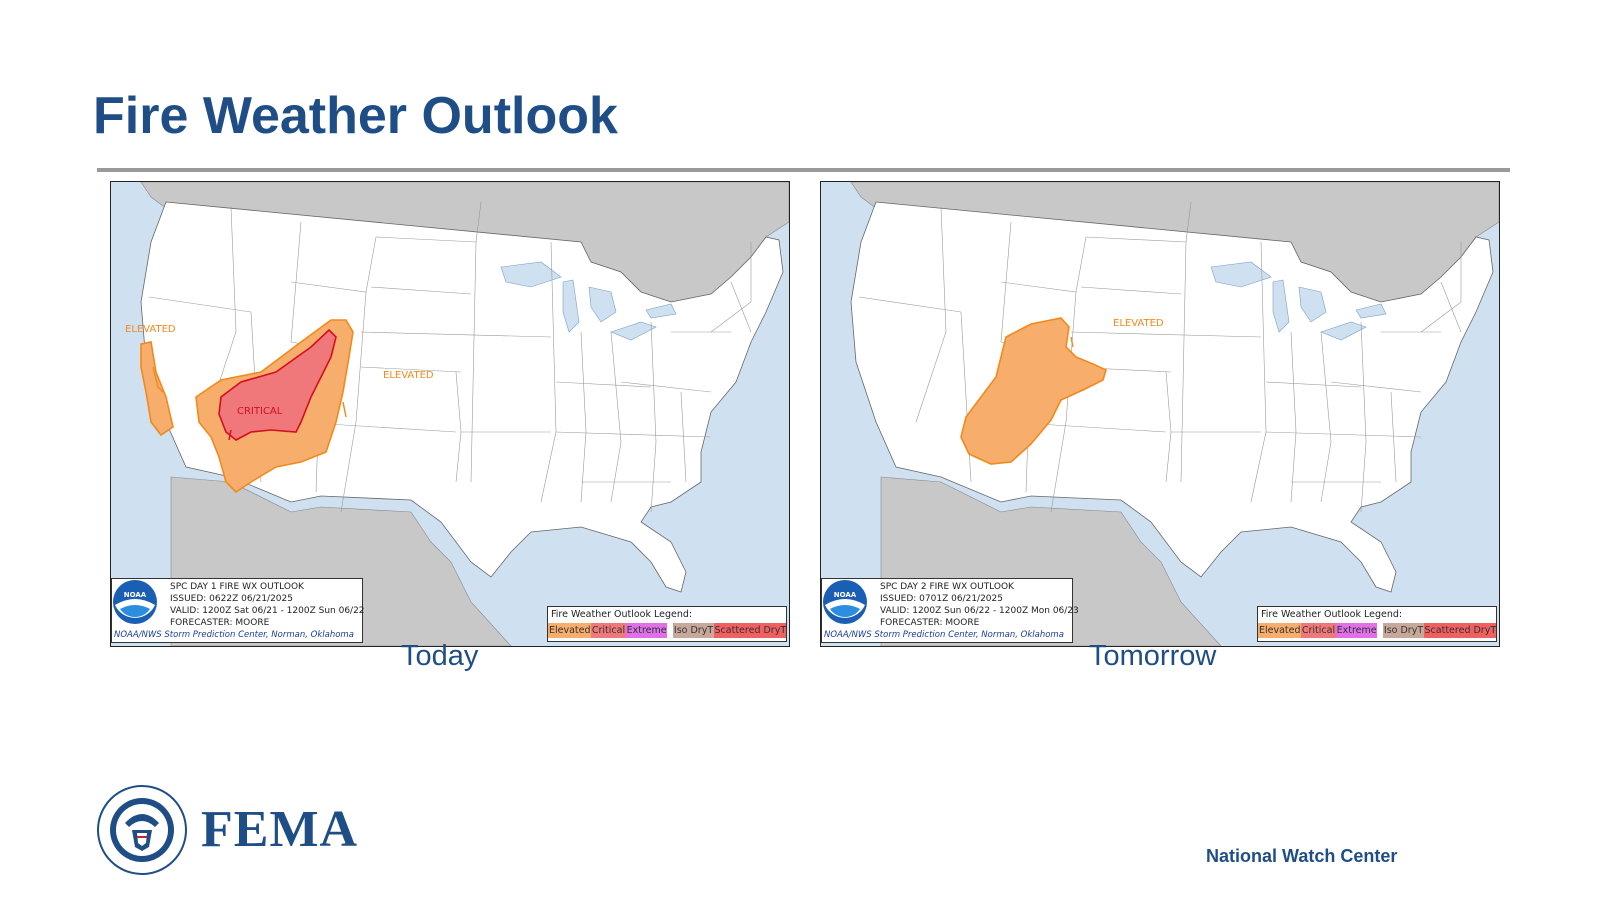 The height and width of the screenshot is (899, 1600). What do you see at coordinates (1332, 614) in the screenshot?
I see `tomorrow-legend-title: Fire Weather Outlook Legend:` at bounding box center [1332, 614].